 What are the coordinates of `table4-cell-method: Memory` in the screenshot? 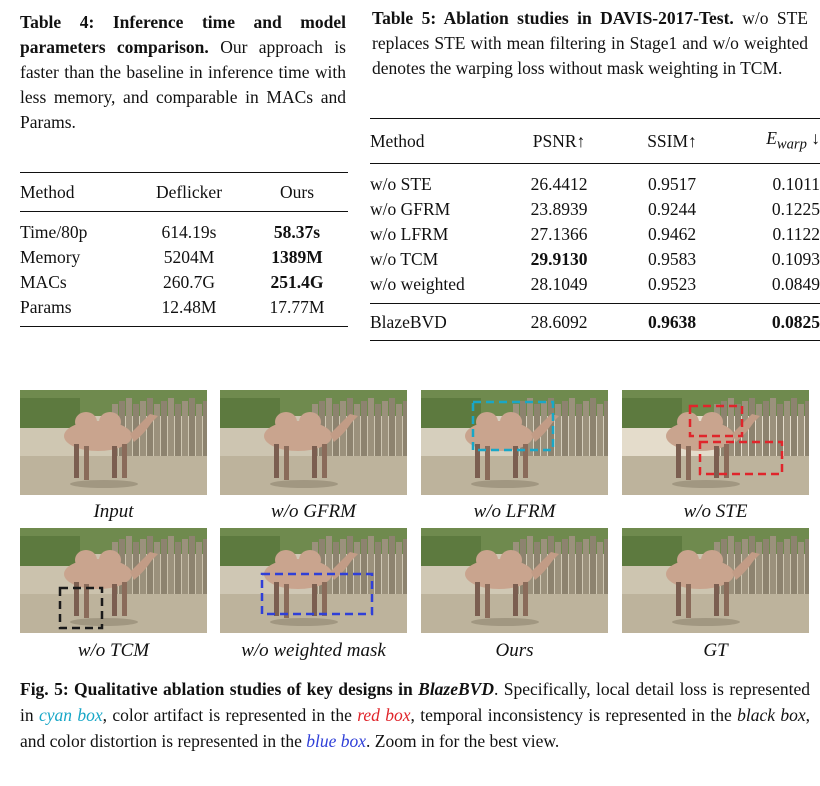 It's located at (50, 257).